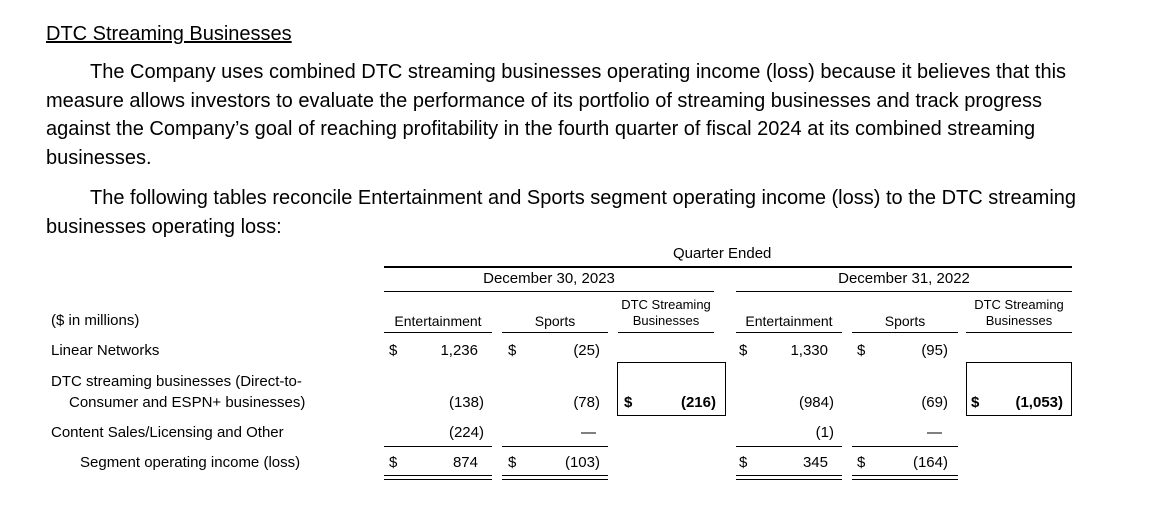  Describe the element at coordinates (934, 350) in the screenshot. I see `cell-linear-sports-2022: (95)` at that location.